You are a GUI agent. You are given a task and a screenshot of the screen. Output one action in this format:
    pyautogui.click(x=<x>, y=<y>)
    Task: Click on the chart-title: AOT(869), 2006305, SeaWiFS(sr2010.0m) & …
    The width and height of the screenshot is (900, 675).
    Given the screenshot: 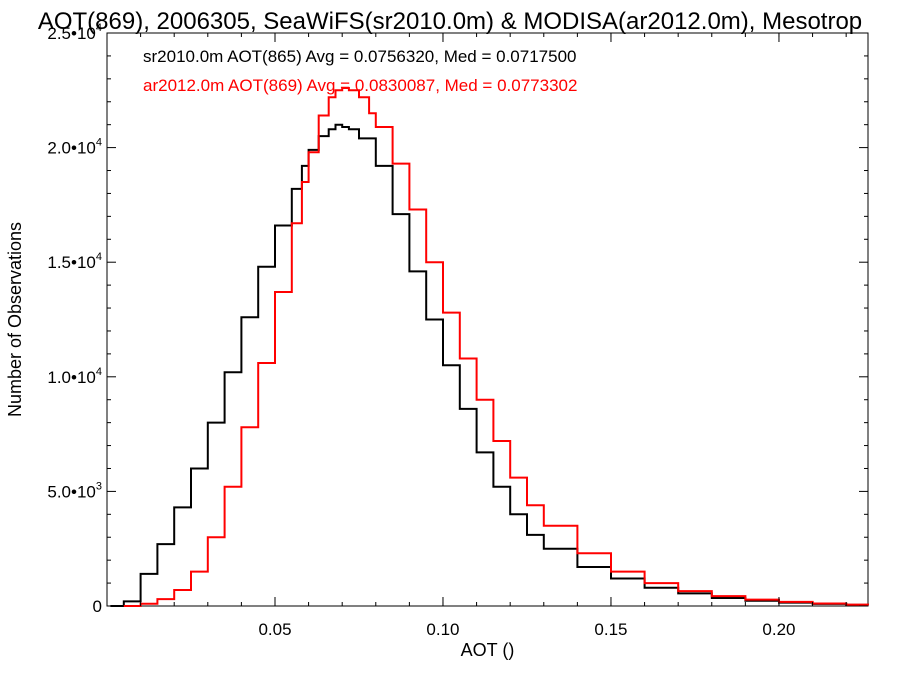 What is the action you would take?
    pyautogui.click(x=450, y=21)
    